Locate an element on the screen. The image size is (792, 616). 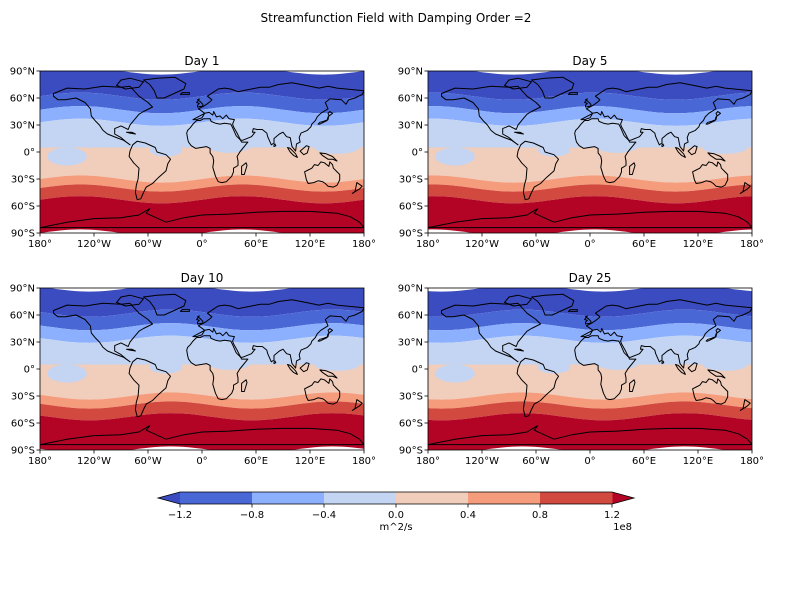
y-tick-label: 60°N is located at coordinates (410, 316).